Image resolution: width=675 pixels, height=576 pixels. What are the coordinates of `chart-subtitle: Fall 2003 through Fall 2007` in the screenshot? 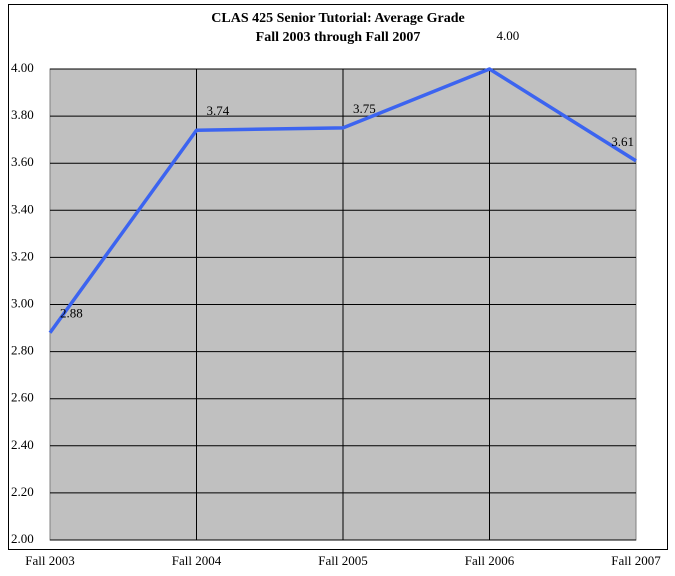 It's located at (338, 37).